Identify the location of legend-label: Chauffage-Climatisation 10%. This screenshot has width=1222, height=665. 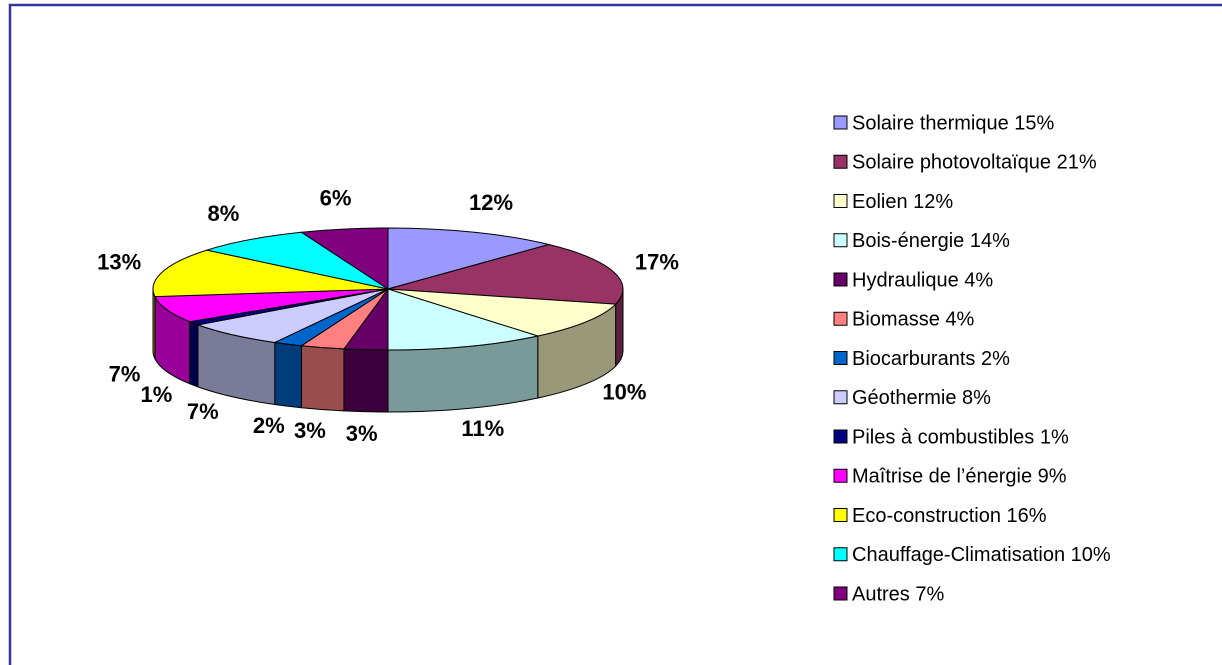
(981, 555).